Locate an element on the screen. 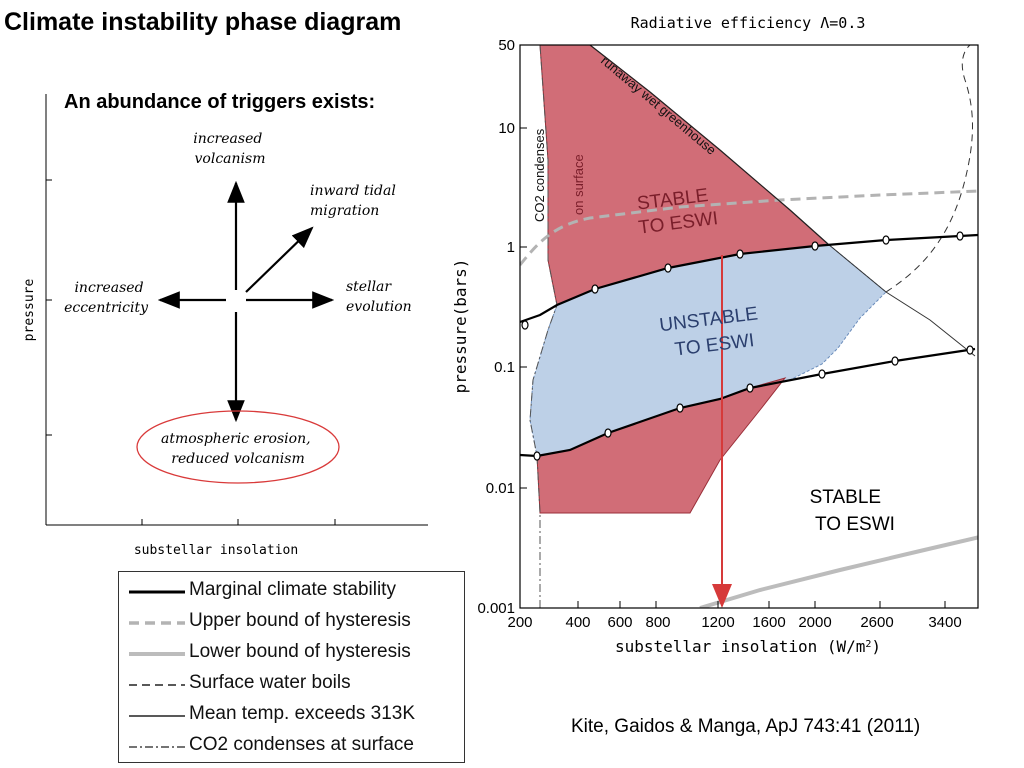 The width and height of the screenshot is (1024, 768). highlight-ellipse is located at coordinates (238, 447).